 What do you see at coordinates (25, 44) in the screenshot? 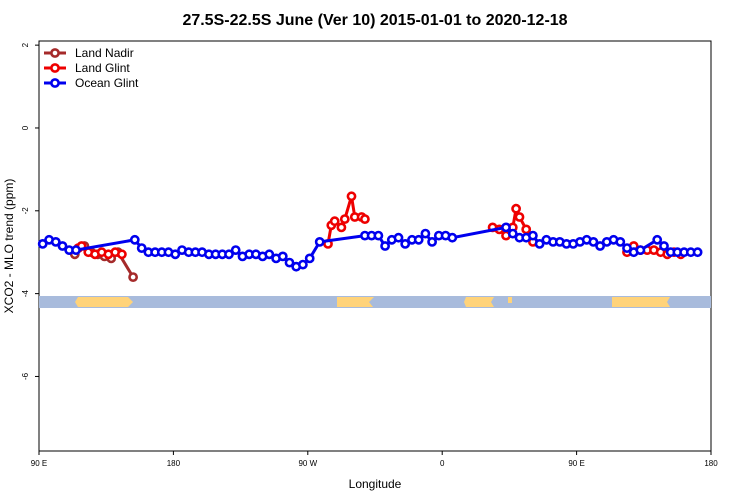
I see `y-tick-label: 2` at bounding box center [25, 44].